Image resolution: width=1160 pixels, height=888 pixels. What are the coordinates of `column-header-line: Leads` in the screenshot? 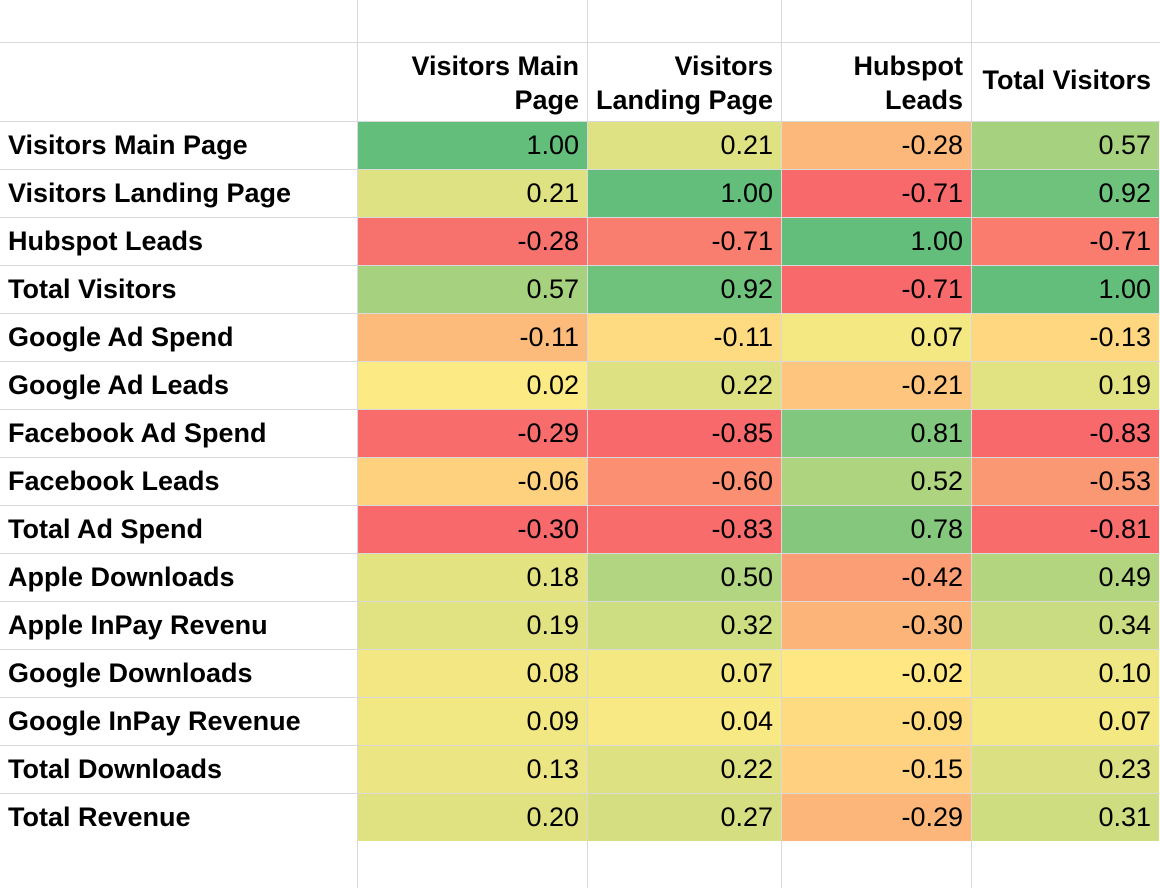 It's located at (923, 100).